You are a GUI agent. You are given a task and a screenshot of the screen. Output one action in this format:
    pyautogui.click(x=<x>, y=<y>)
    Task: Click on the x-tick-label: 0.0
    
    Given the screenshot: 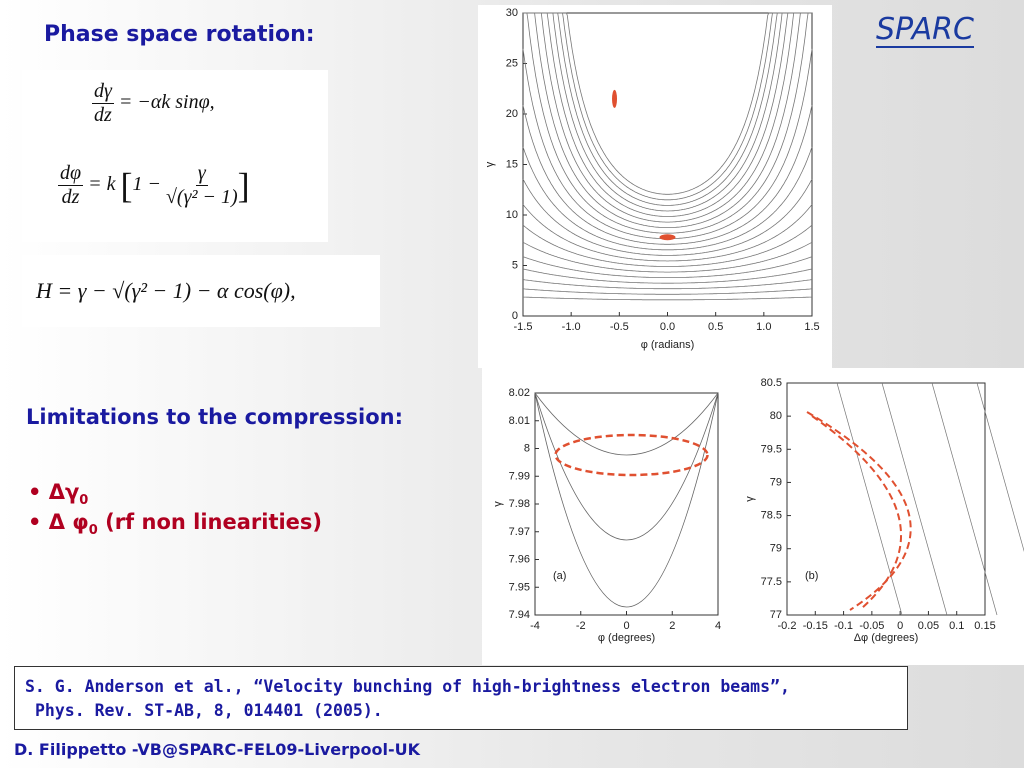 What is the action you would take?
    pyautogui.click(x=667, y=327)
    